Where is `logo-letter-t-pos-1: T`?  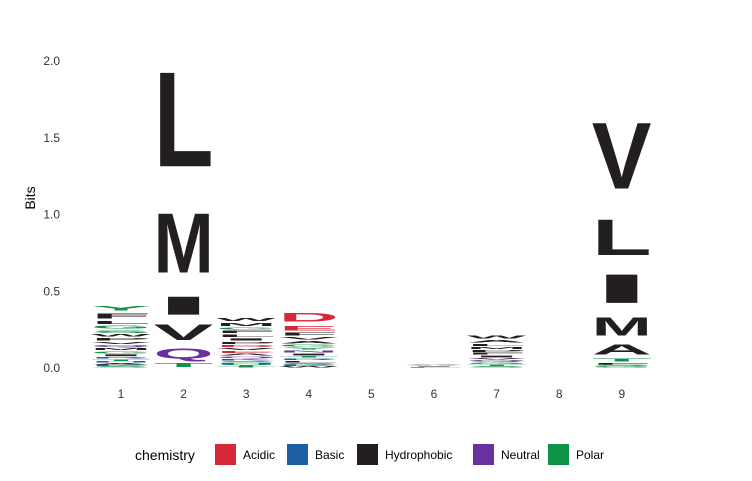 logo-letter-t-pos-1: T is located at coordinates (121, 360).